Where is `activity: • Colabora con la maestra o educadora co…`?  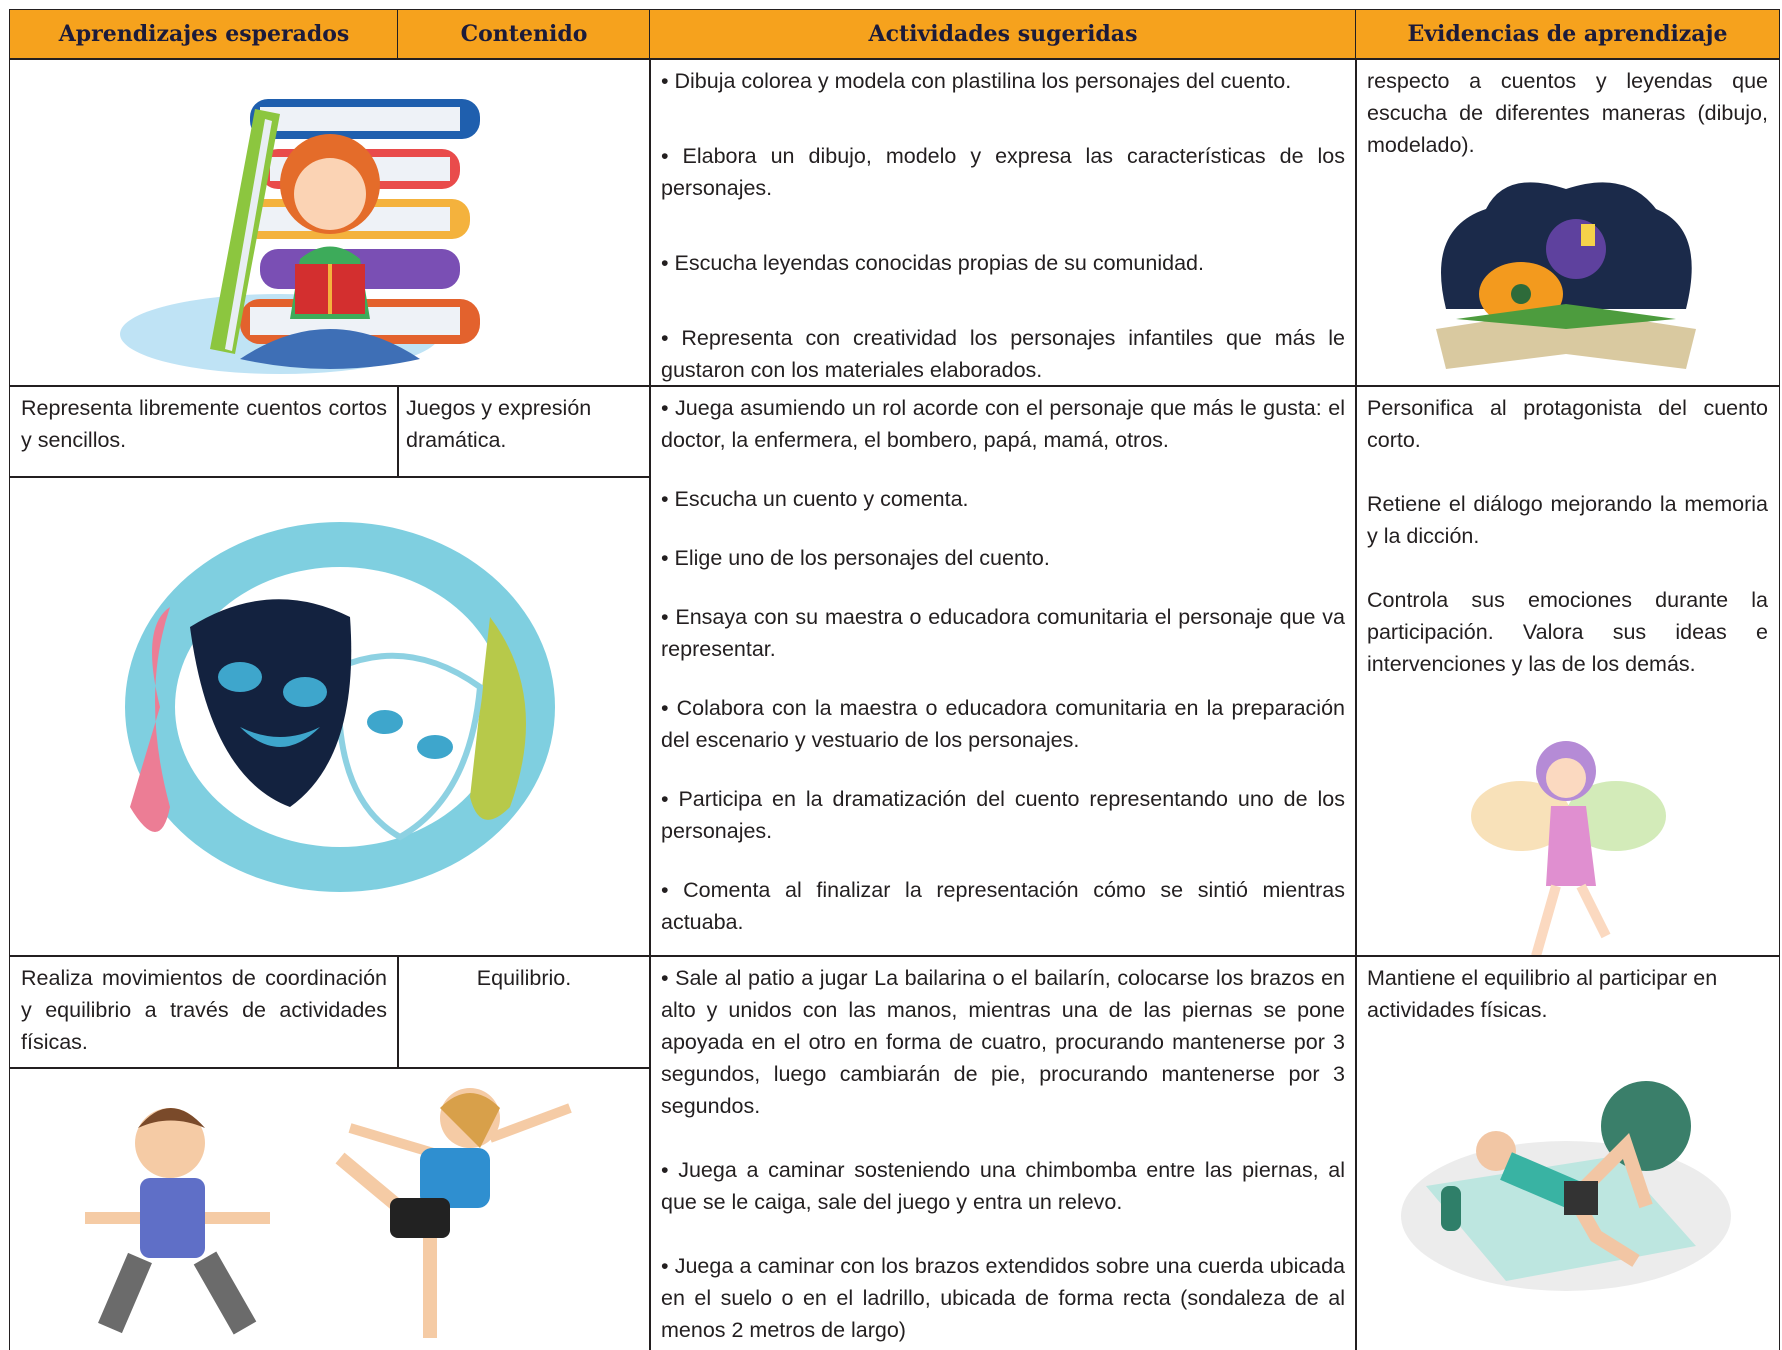 activity: • Colabora con la maestra o educadora co… is located at coordinates (1003, 724).